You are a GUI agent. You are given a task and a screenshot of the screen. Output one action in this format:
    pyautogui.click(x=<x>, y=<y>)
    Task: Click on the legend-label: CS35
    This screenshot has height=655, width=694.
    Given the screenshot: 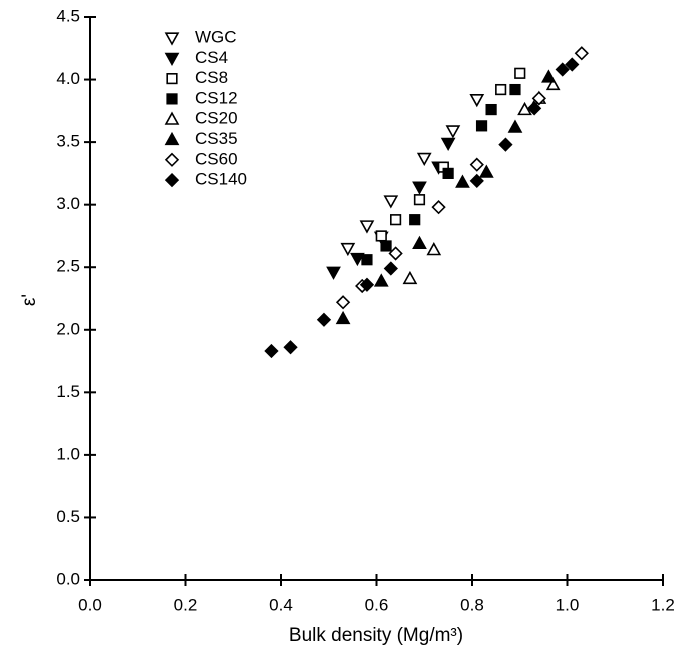 What is the action you would take?
    pyautogui.click(x=216, y=138)
    